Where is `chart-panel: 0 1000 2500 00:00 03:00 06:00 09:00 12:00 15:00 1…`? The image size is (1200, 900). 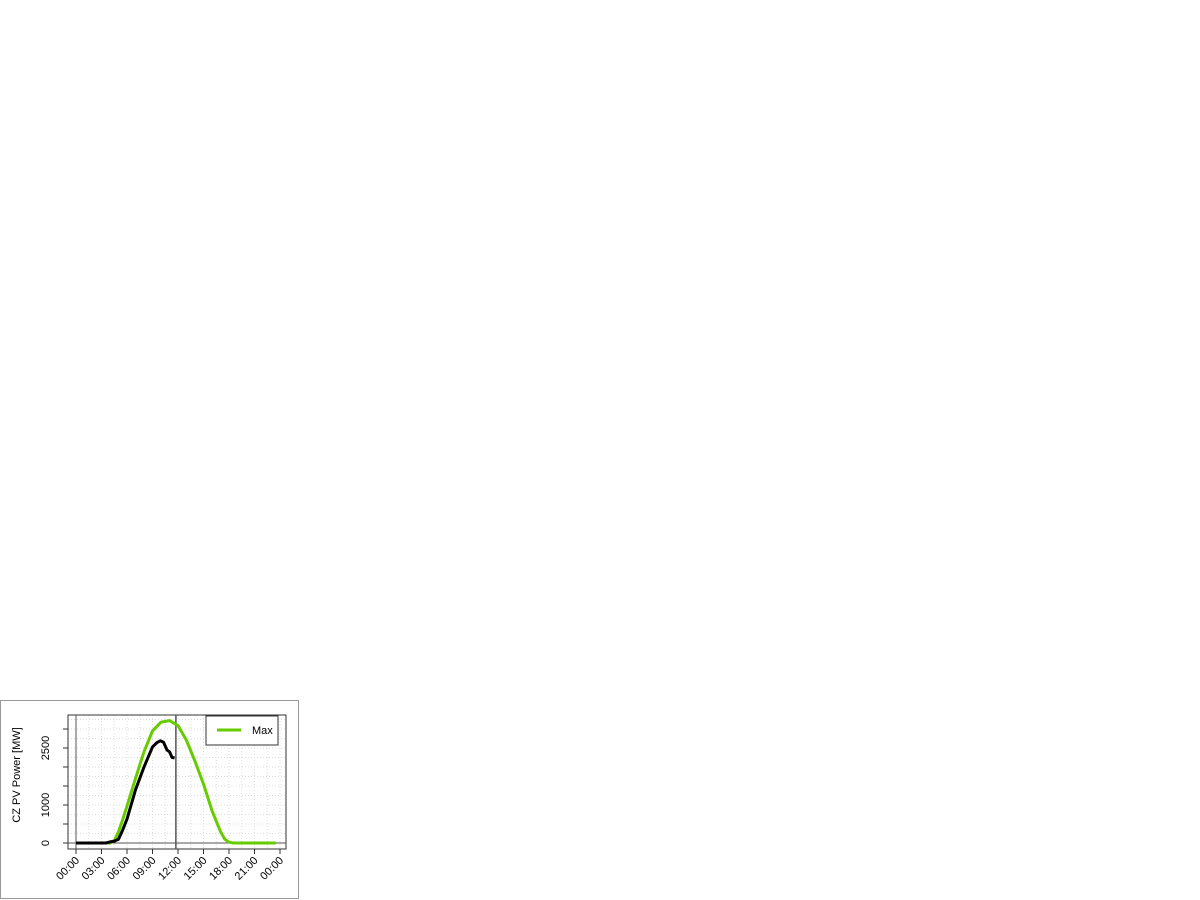
chart-panel: 0 1000 2500 00:00 03:00 06:00 09:00 12:00 15:00 1… is located at coordinates (149, 799).